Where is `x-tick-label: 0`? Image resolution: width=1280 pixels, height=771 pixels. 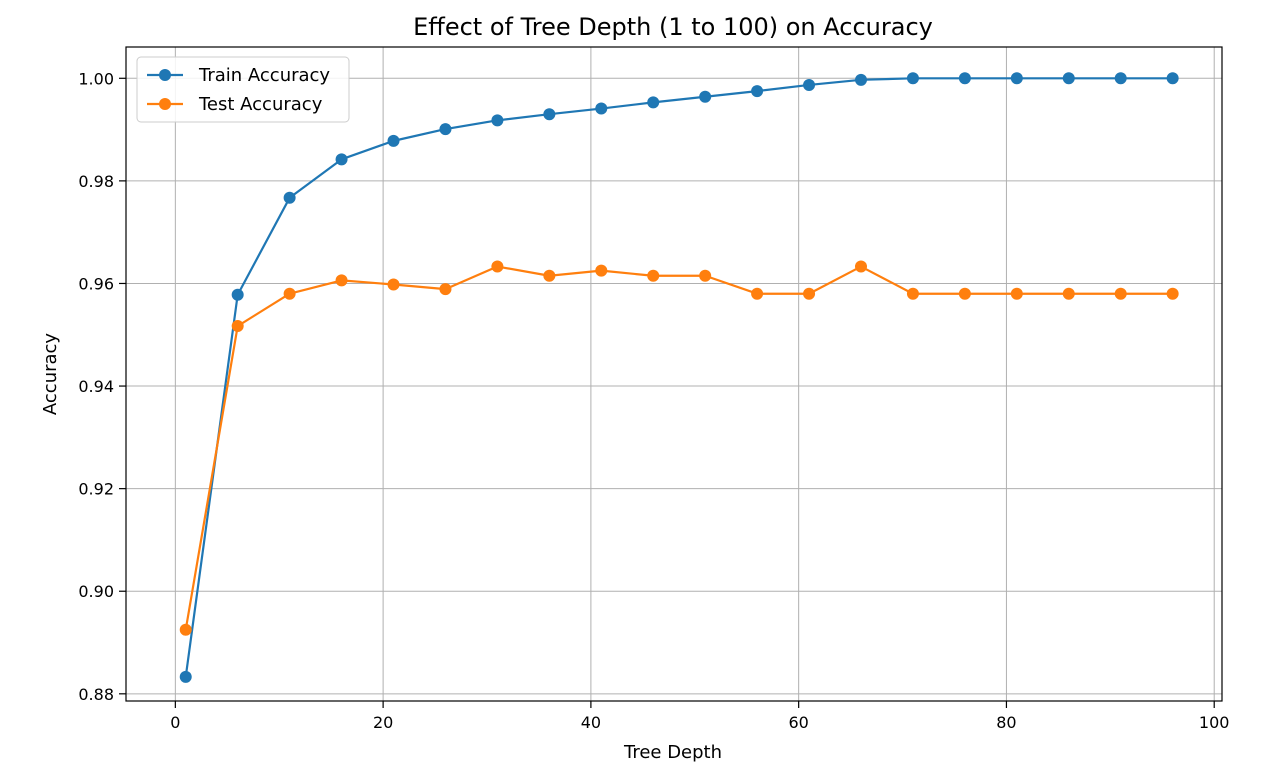
x-tick-label: 0 is located at coordinates (175, 722).